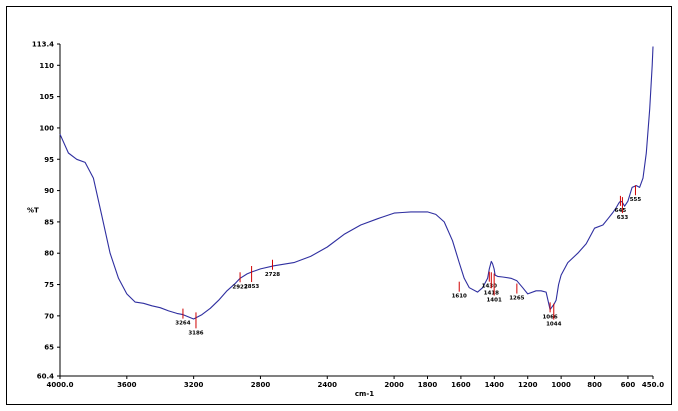 The image size is (678, 411). What do you see at coordinates (46, 128) in the screenshot?
I see `y-tick-label: 100` at bounding box center [46, 128].